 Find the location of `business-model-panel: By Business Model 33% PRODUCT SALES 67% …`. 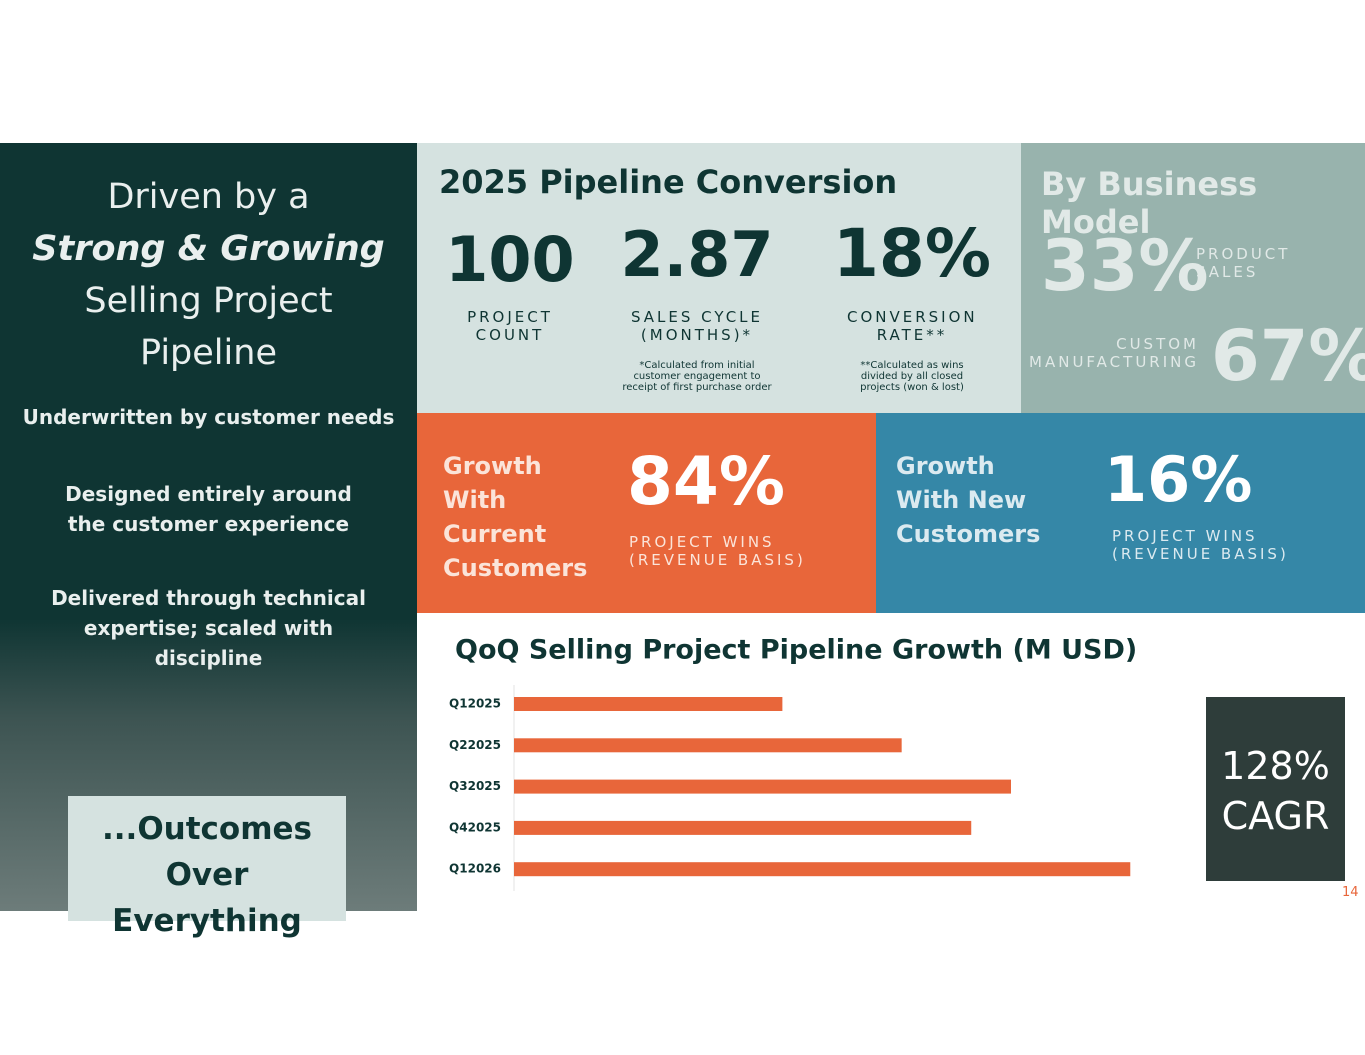

business-model-panel: By Business Model 33% PRODUCT SALES 67% … is located at coordinates (1193, 278).